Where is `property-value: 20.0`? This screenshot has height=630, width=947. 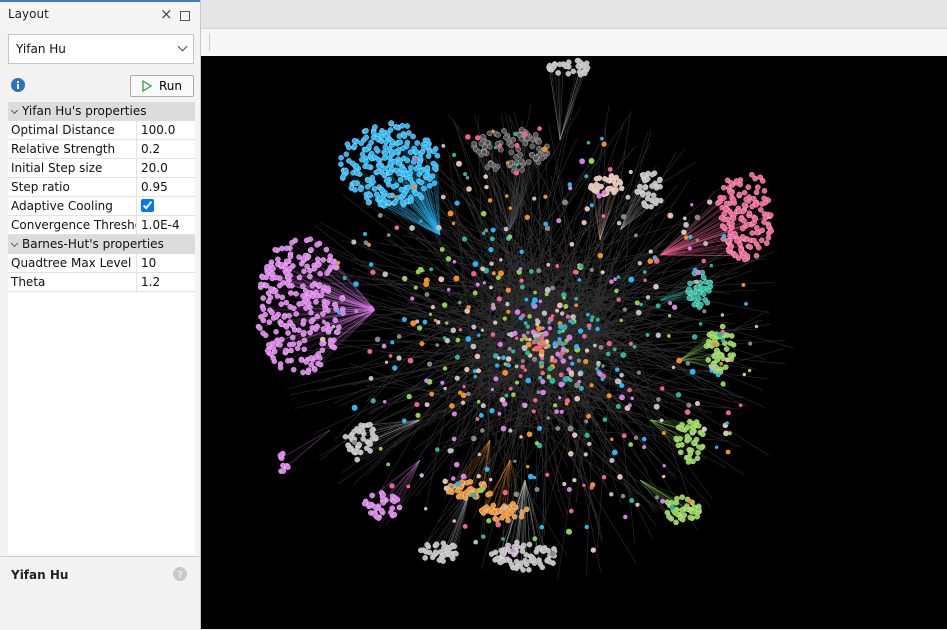
property-value: 20.0 is located at coordinates (154, 168).